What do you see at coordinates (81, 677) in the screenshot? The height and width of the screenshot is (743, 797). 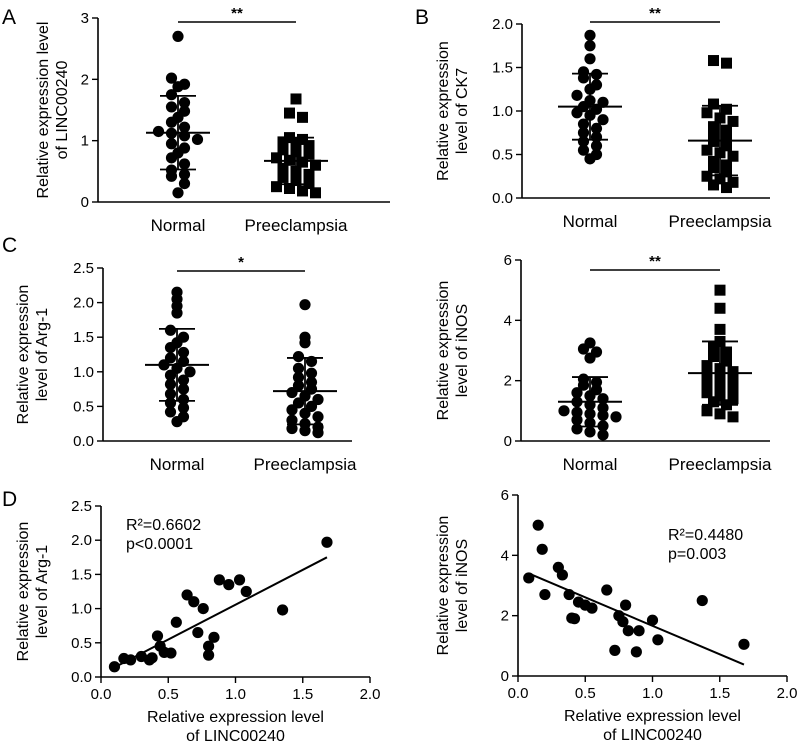 I see `y-tick-label: 0.0` at bounding box center [81, 677].